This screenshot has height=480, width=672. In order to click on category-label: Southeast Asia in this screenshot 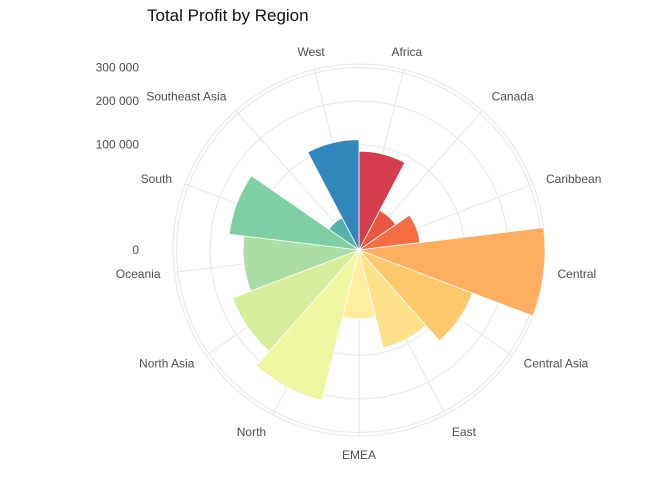, I will do `click(186, 96)`.